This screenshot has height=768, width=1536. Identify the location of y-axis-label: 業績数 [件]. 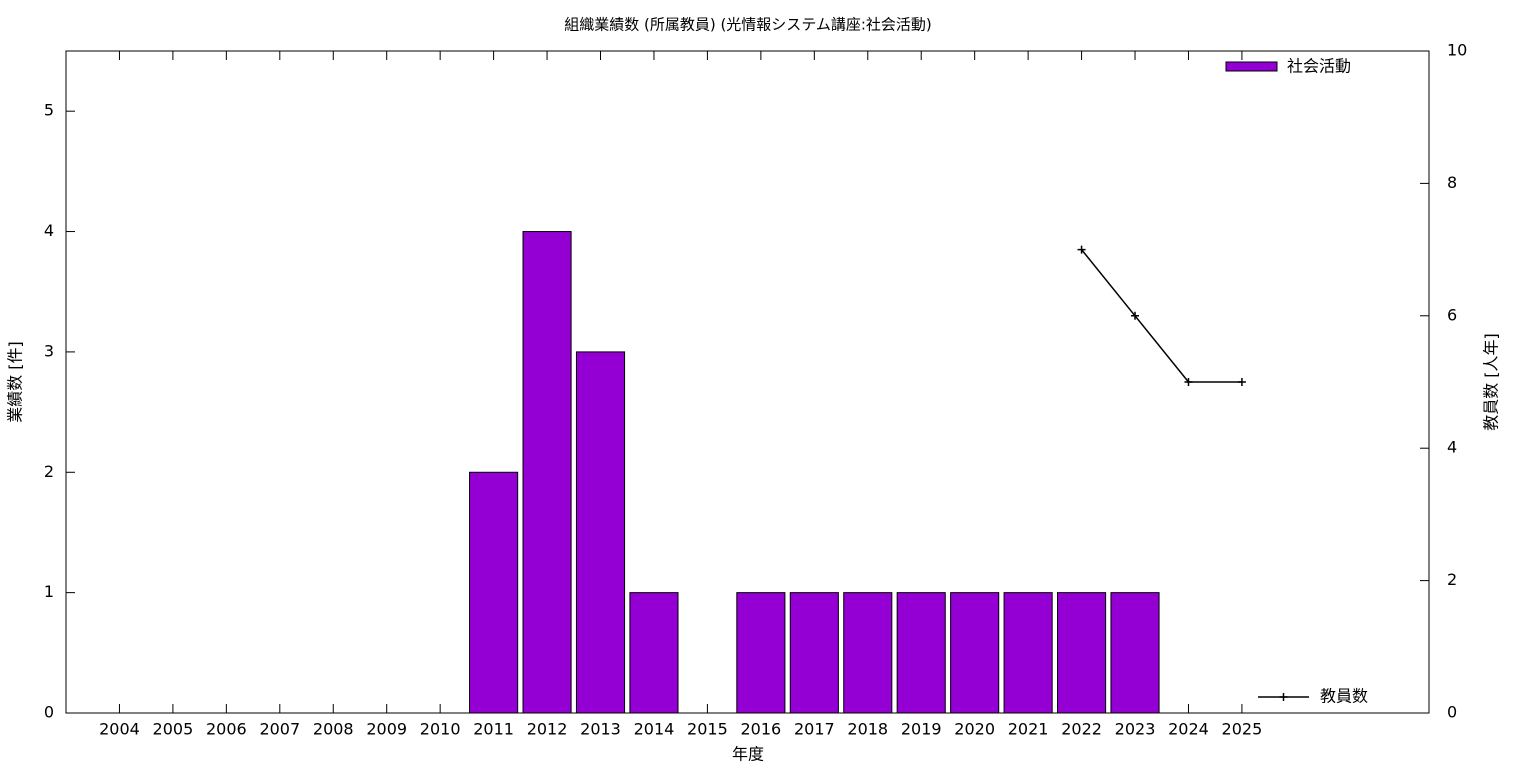
(15, 382).